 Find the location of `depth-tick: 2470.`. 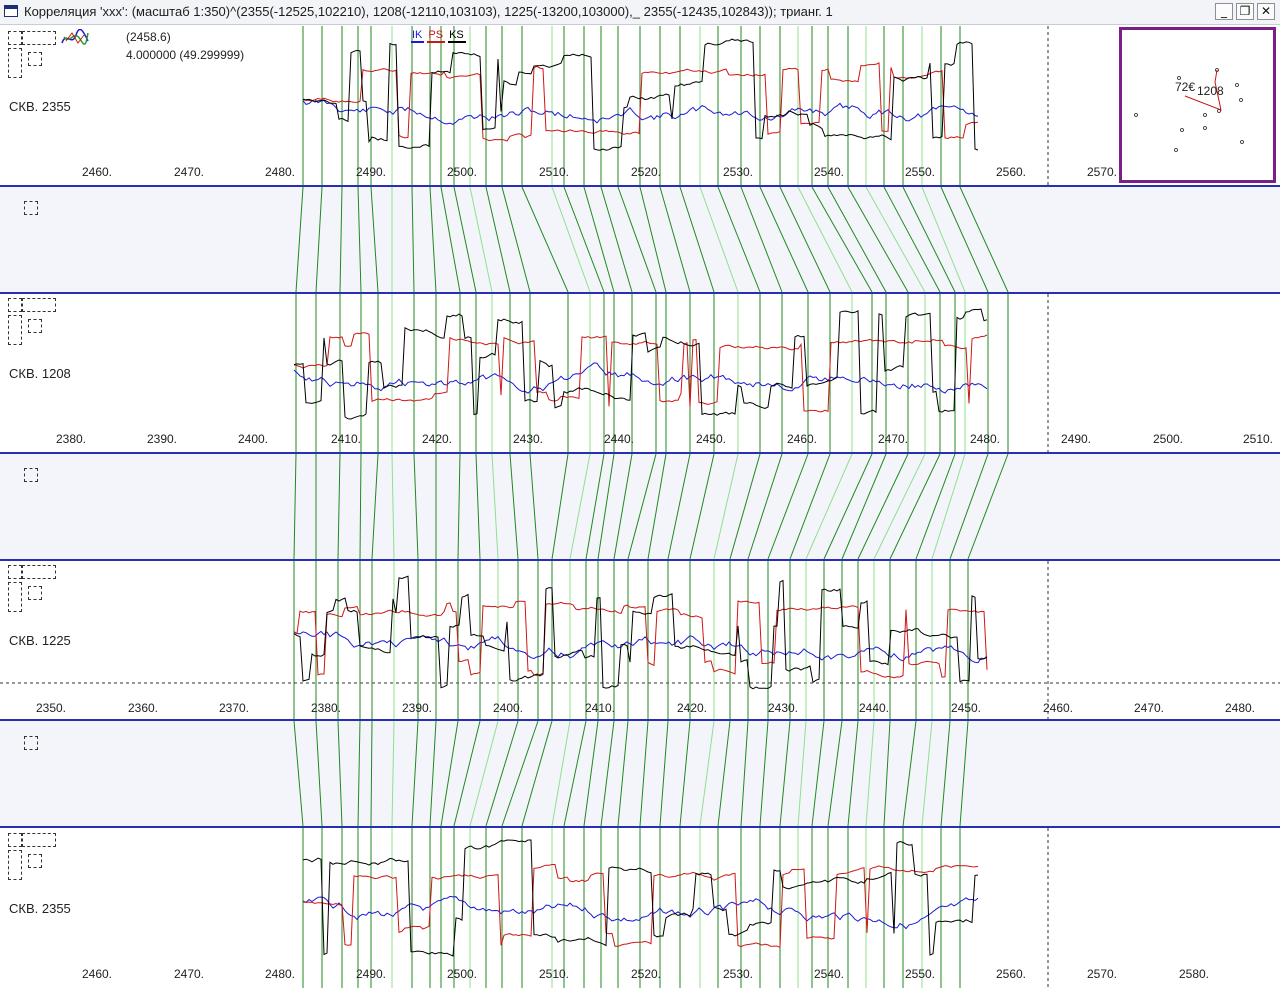

depth-tick: 2470. is located at coordinates (1149, 708).